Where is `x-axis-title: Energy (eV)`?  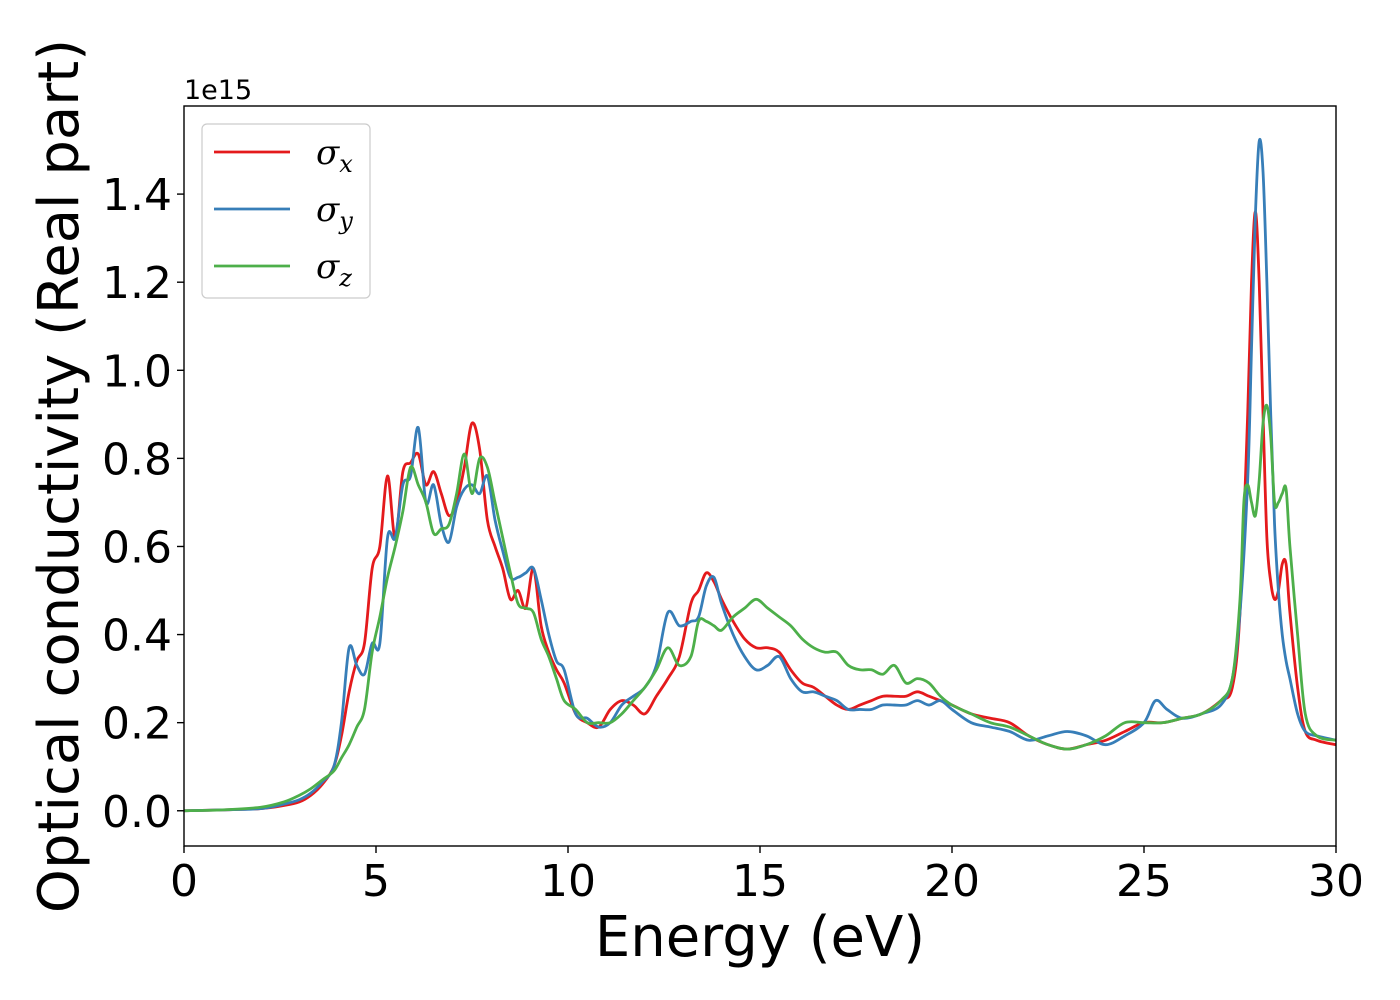
x-axis-title: Energy (eV) is located at coordinates (760, 937).